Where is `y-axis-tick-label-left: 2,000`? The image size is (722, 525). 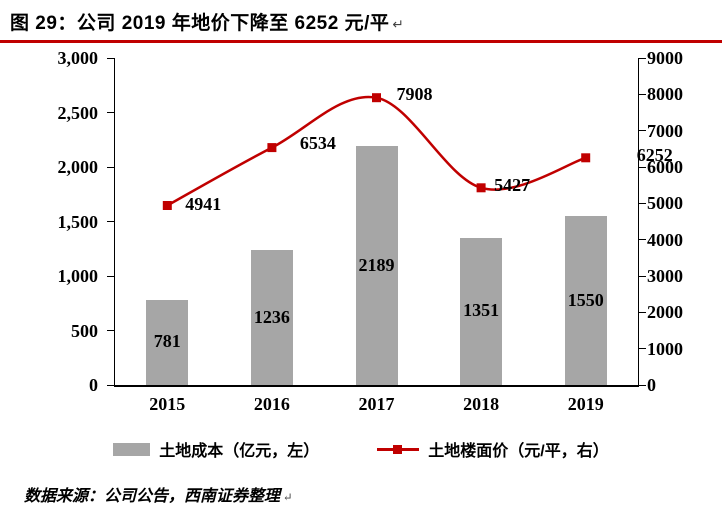 y-axis-tick-label-left: 2,000 is located at coordinates (78, 167).